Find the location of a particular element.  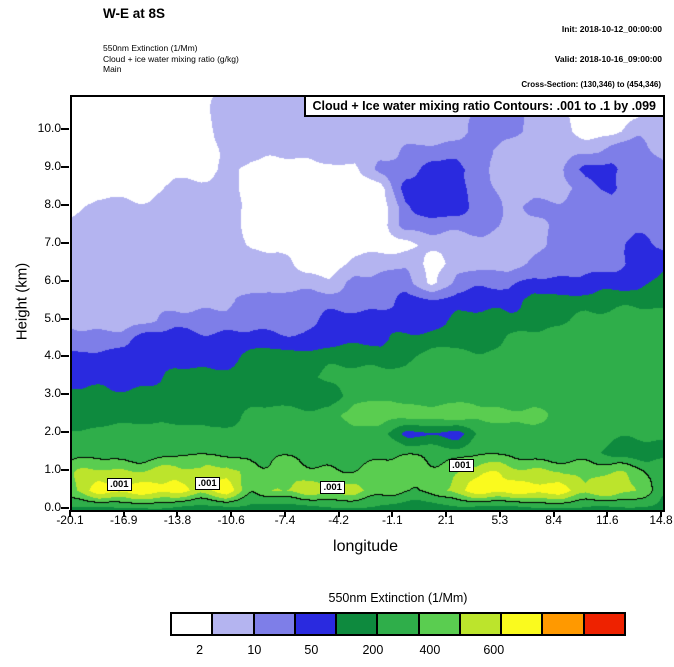

x-tick-label: -1.1 is located at coordinates (392, 520).